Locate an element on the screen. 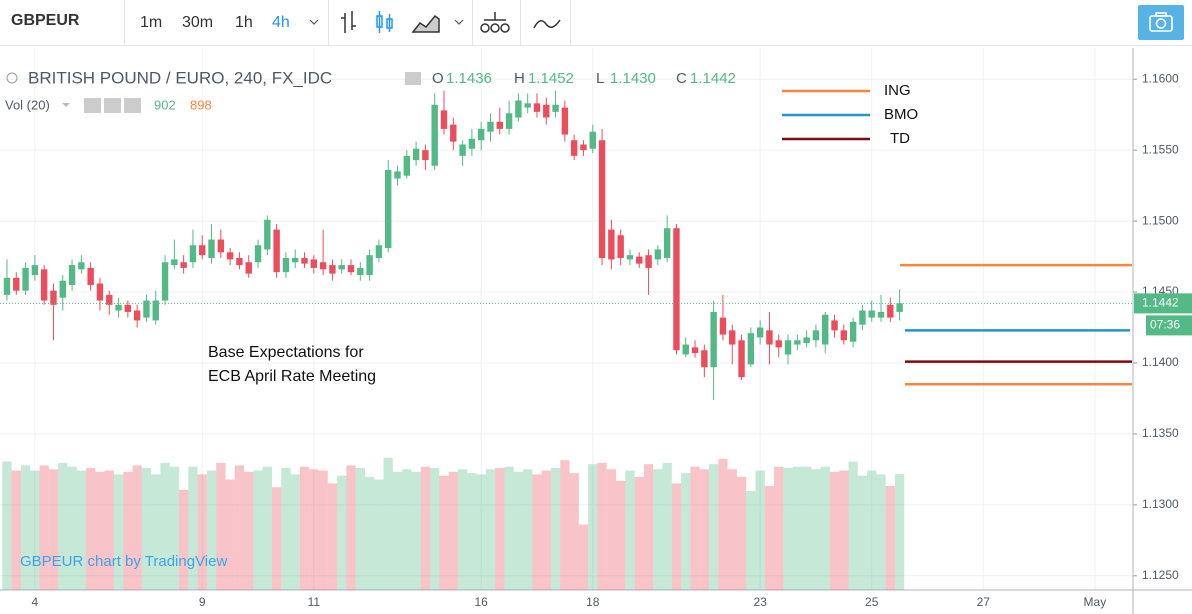 The width and height of the screenshot is (1192, 614). y-tick-label: 1.1600 is located at coordinates (1160, 78).